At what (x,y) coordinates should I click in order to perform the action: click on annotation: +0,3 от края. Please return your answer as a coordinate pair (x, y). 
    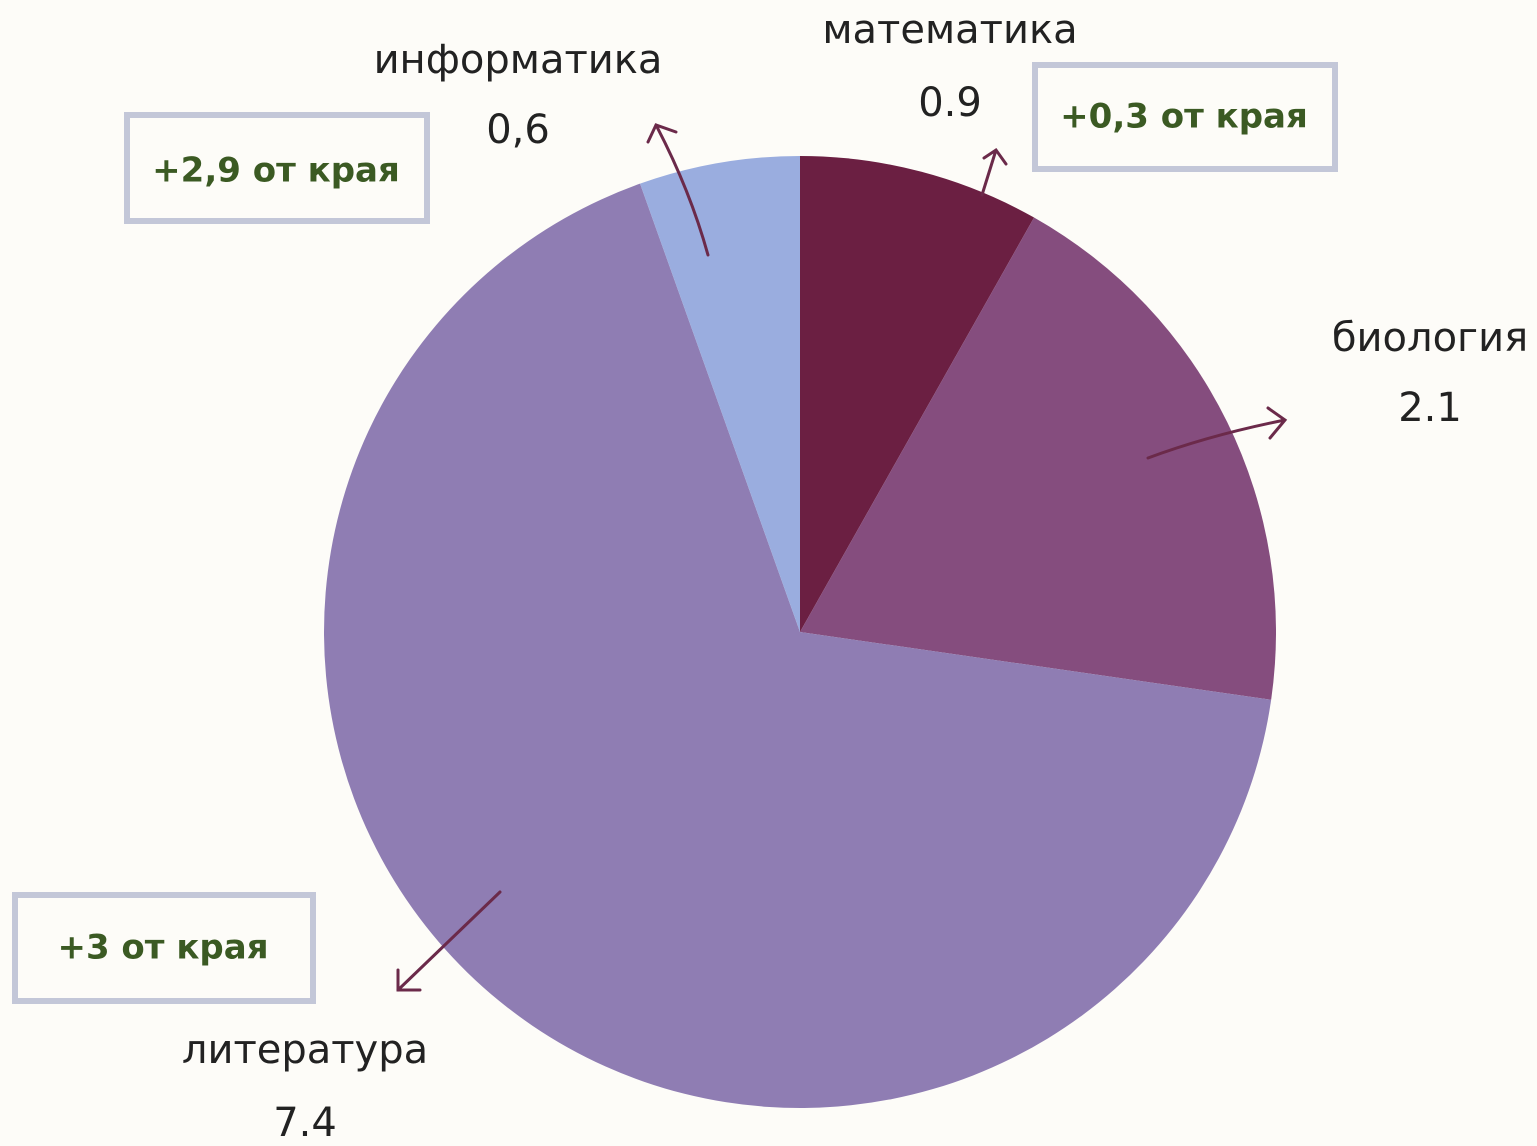
    Looking at the image, I should click on (1184, 117).